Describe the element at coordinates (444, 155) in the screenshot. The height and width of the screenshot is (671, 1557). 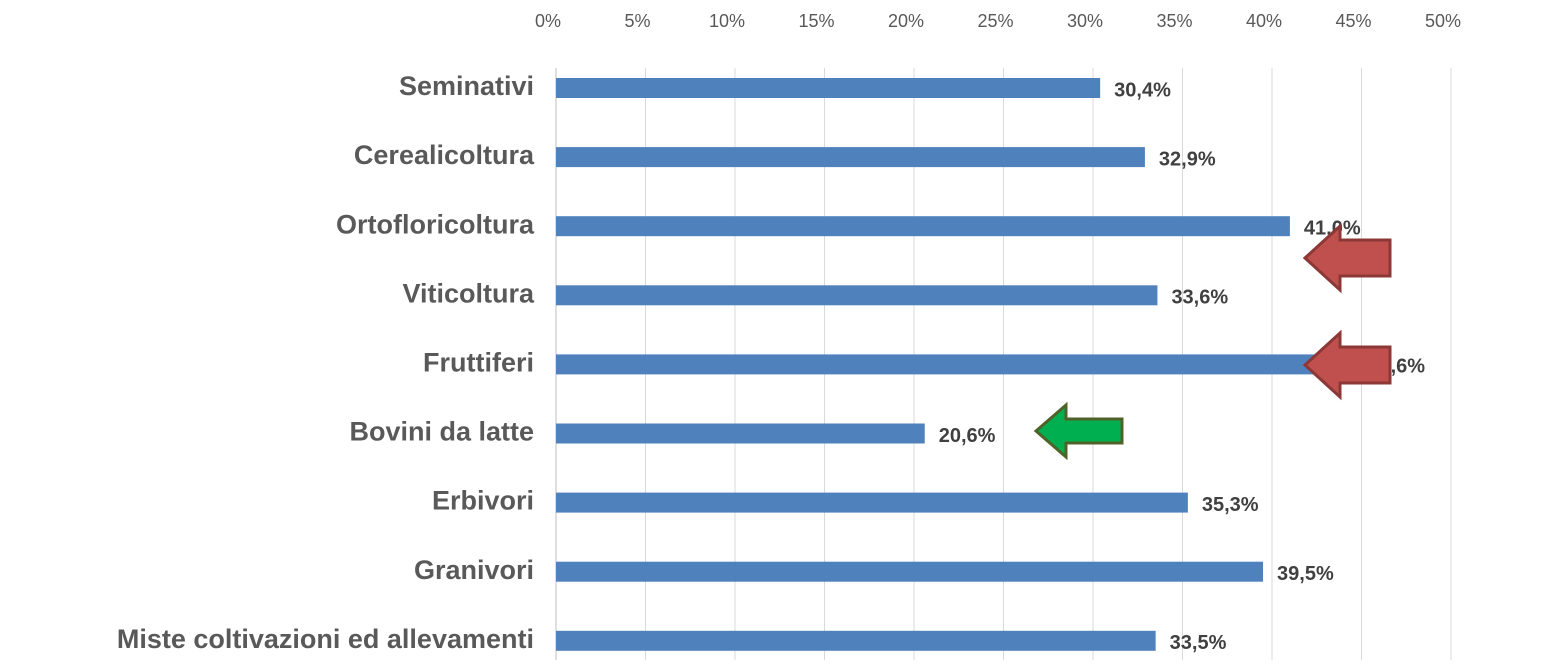
I see `category-label: Cerealicoltura` at that location.